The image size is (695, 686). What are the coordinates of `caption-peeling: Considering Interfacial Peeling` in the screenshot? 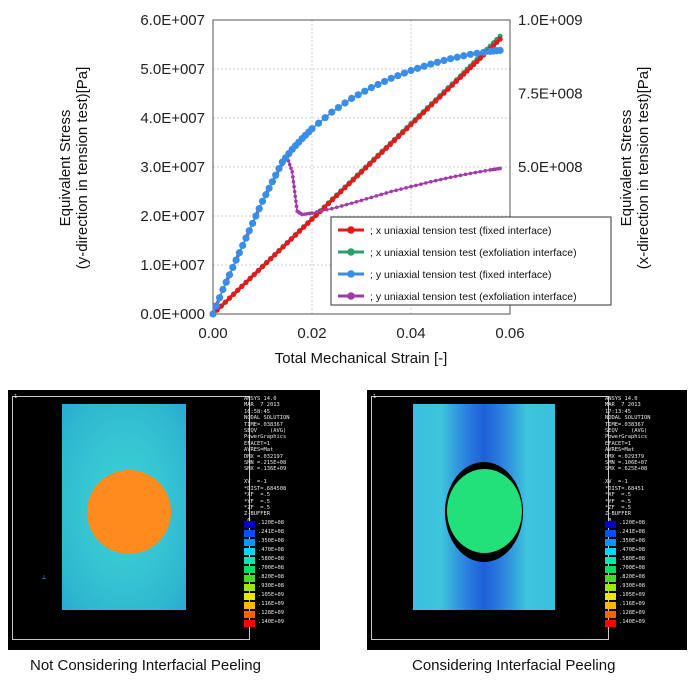 It's located at (514, 665).